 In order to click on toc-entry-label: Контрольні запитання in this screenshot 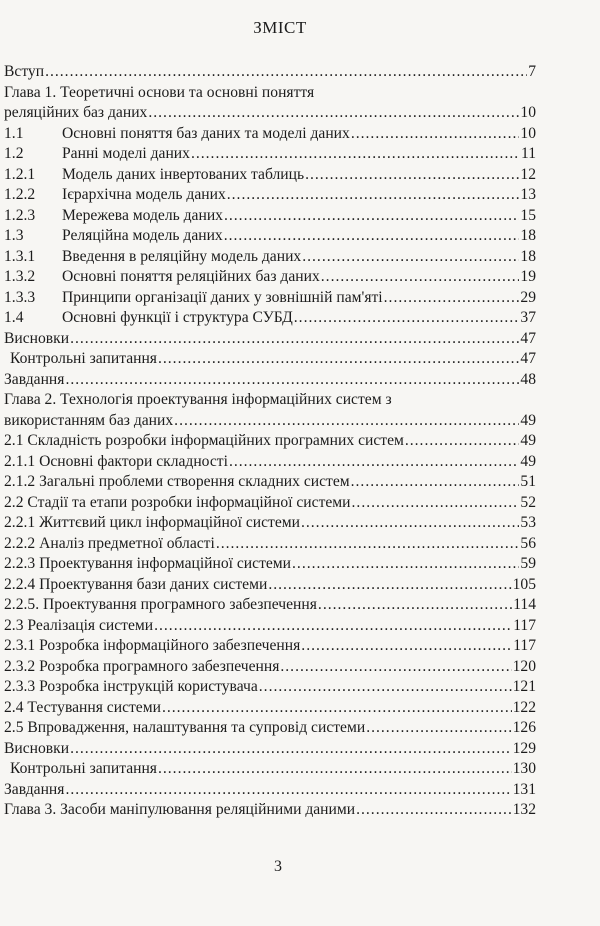, I will do `click(83, 358)`.